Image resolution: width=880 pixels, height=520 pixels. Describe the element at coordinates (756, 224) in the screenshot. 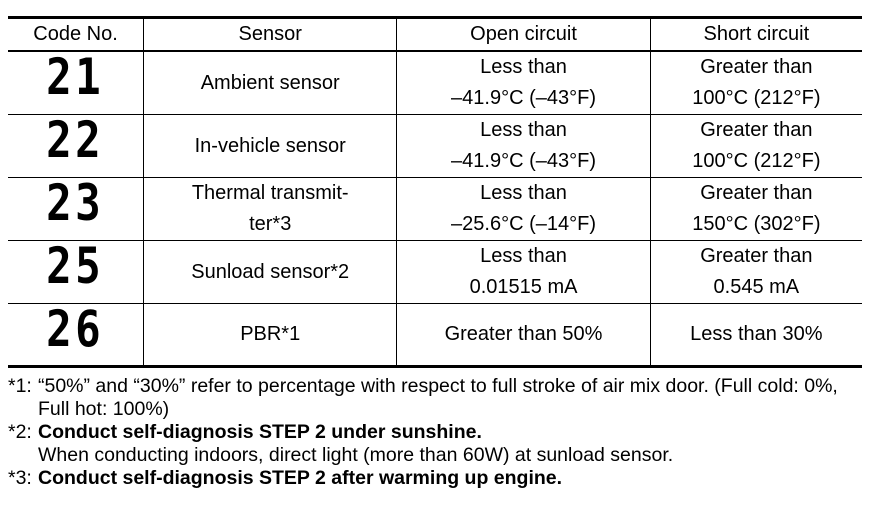

I see `cell-line: 150°C (302°F)` at that location.